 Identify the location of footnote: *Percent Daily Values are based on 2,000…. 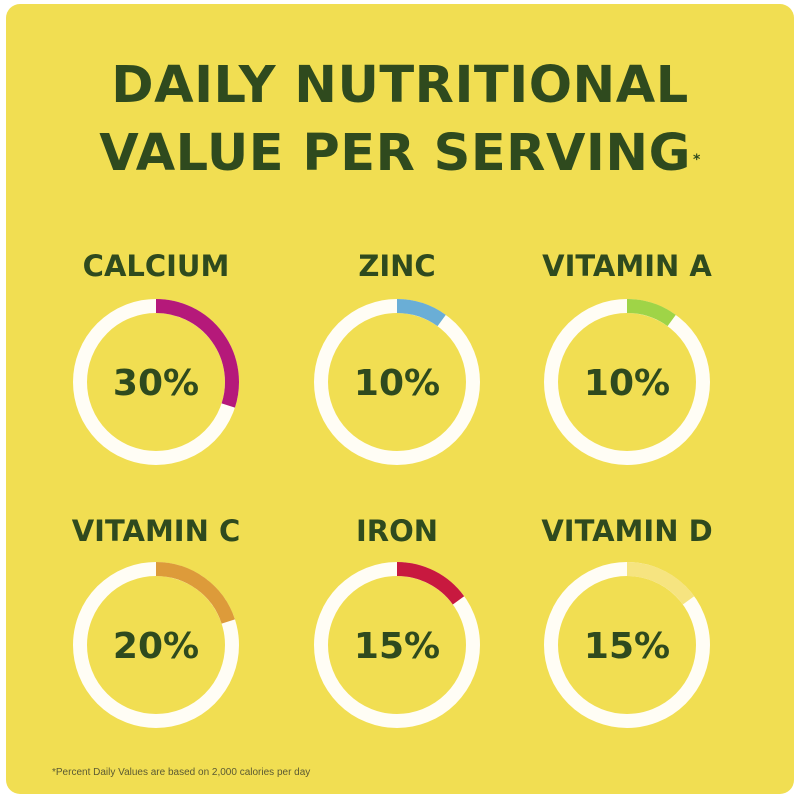
(181, 772).